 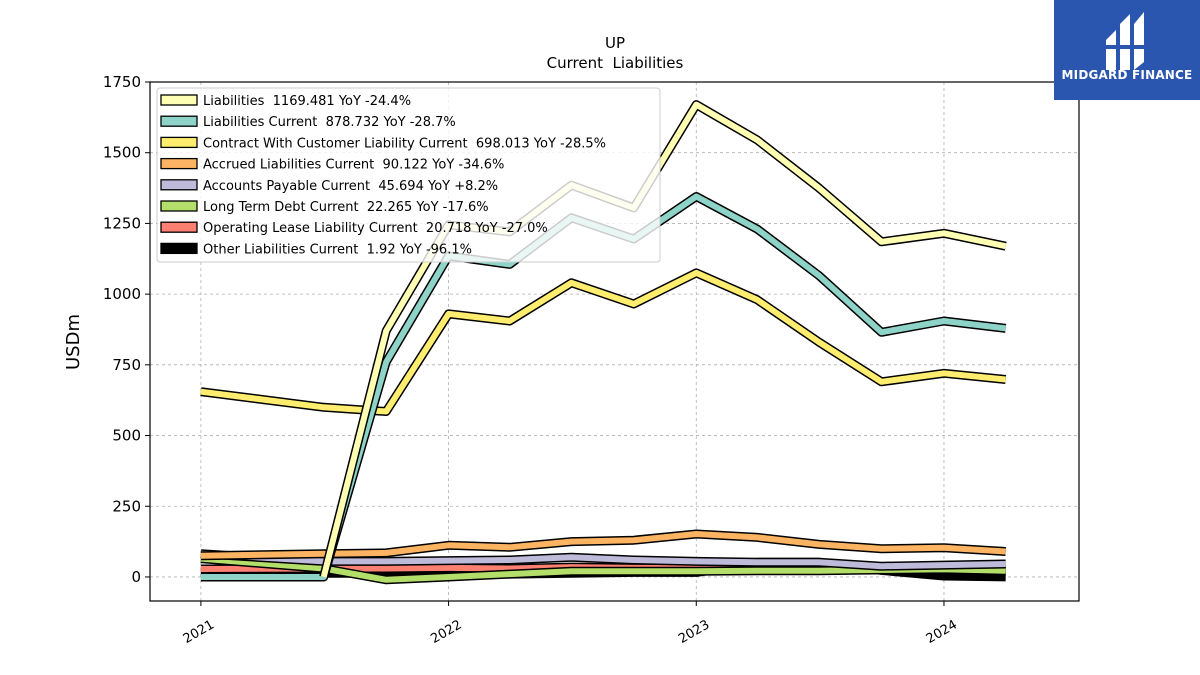 What do you see at coordinates (126, 365) in the screenshot?
I see `y-tick-label: 750` at bounding box center [126, 365].